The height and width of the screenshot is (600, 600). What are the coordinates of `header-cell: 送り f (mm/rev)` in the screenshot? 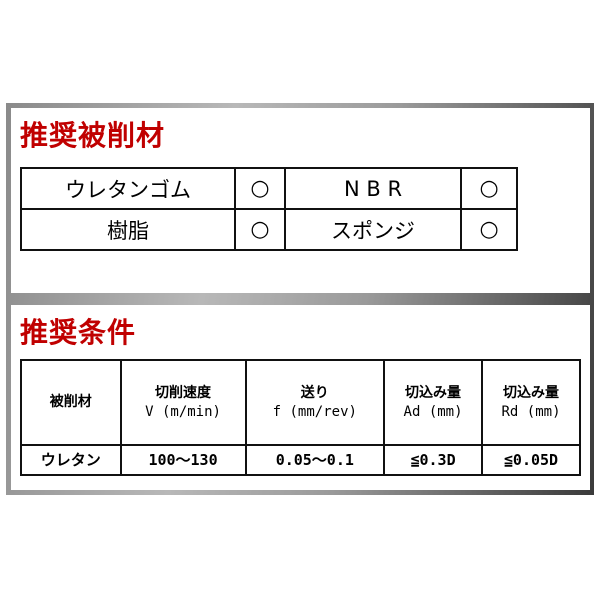 It's located at (315, 402).